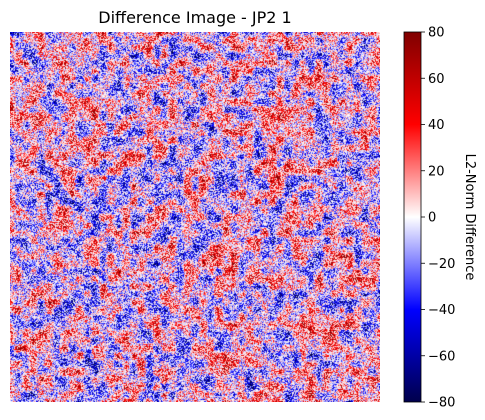  Describe the element at coordinates (195, 17) in the screenshot. I see `chart-title: Difference Image - JP2 1` at that location.